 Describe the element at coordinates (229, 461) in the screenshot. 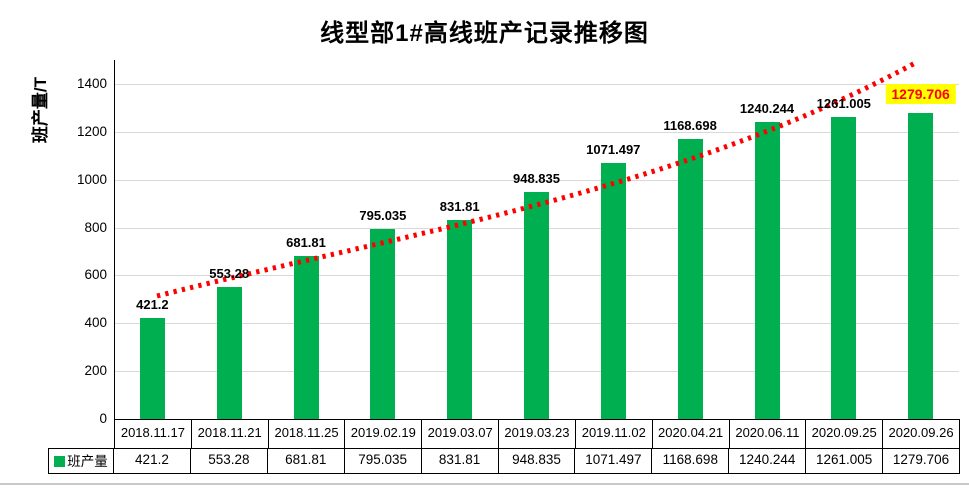

I see `value-cell: 553.28` at that location.